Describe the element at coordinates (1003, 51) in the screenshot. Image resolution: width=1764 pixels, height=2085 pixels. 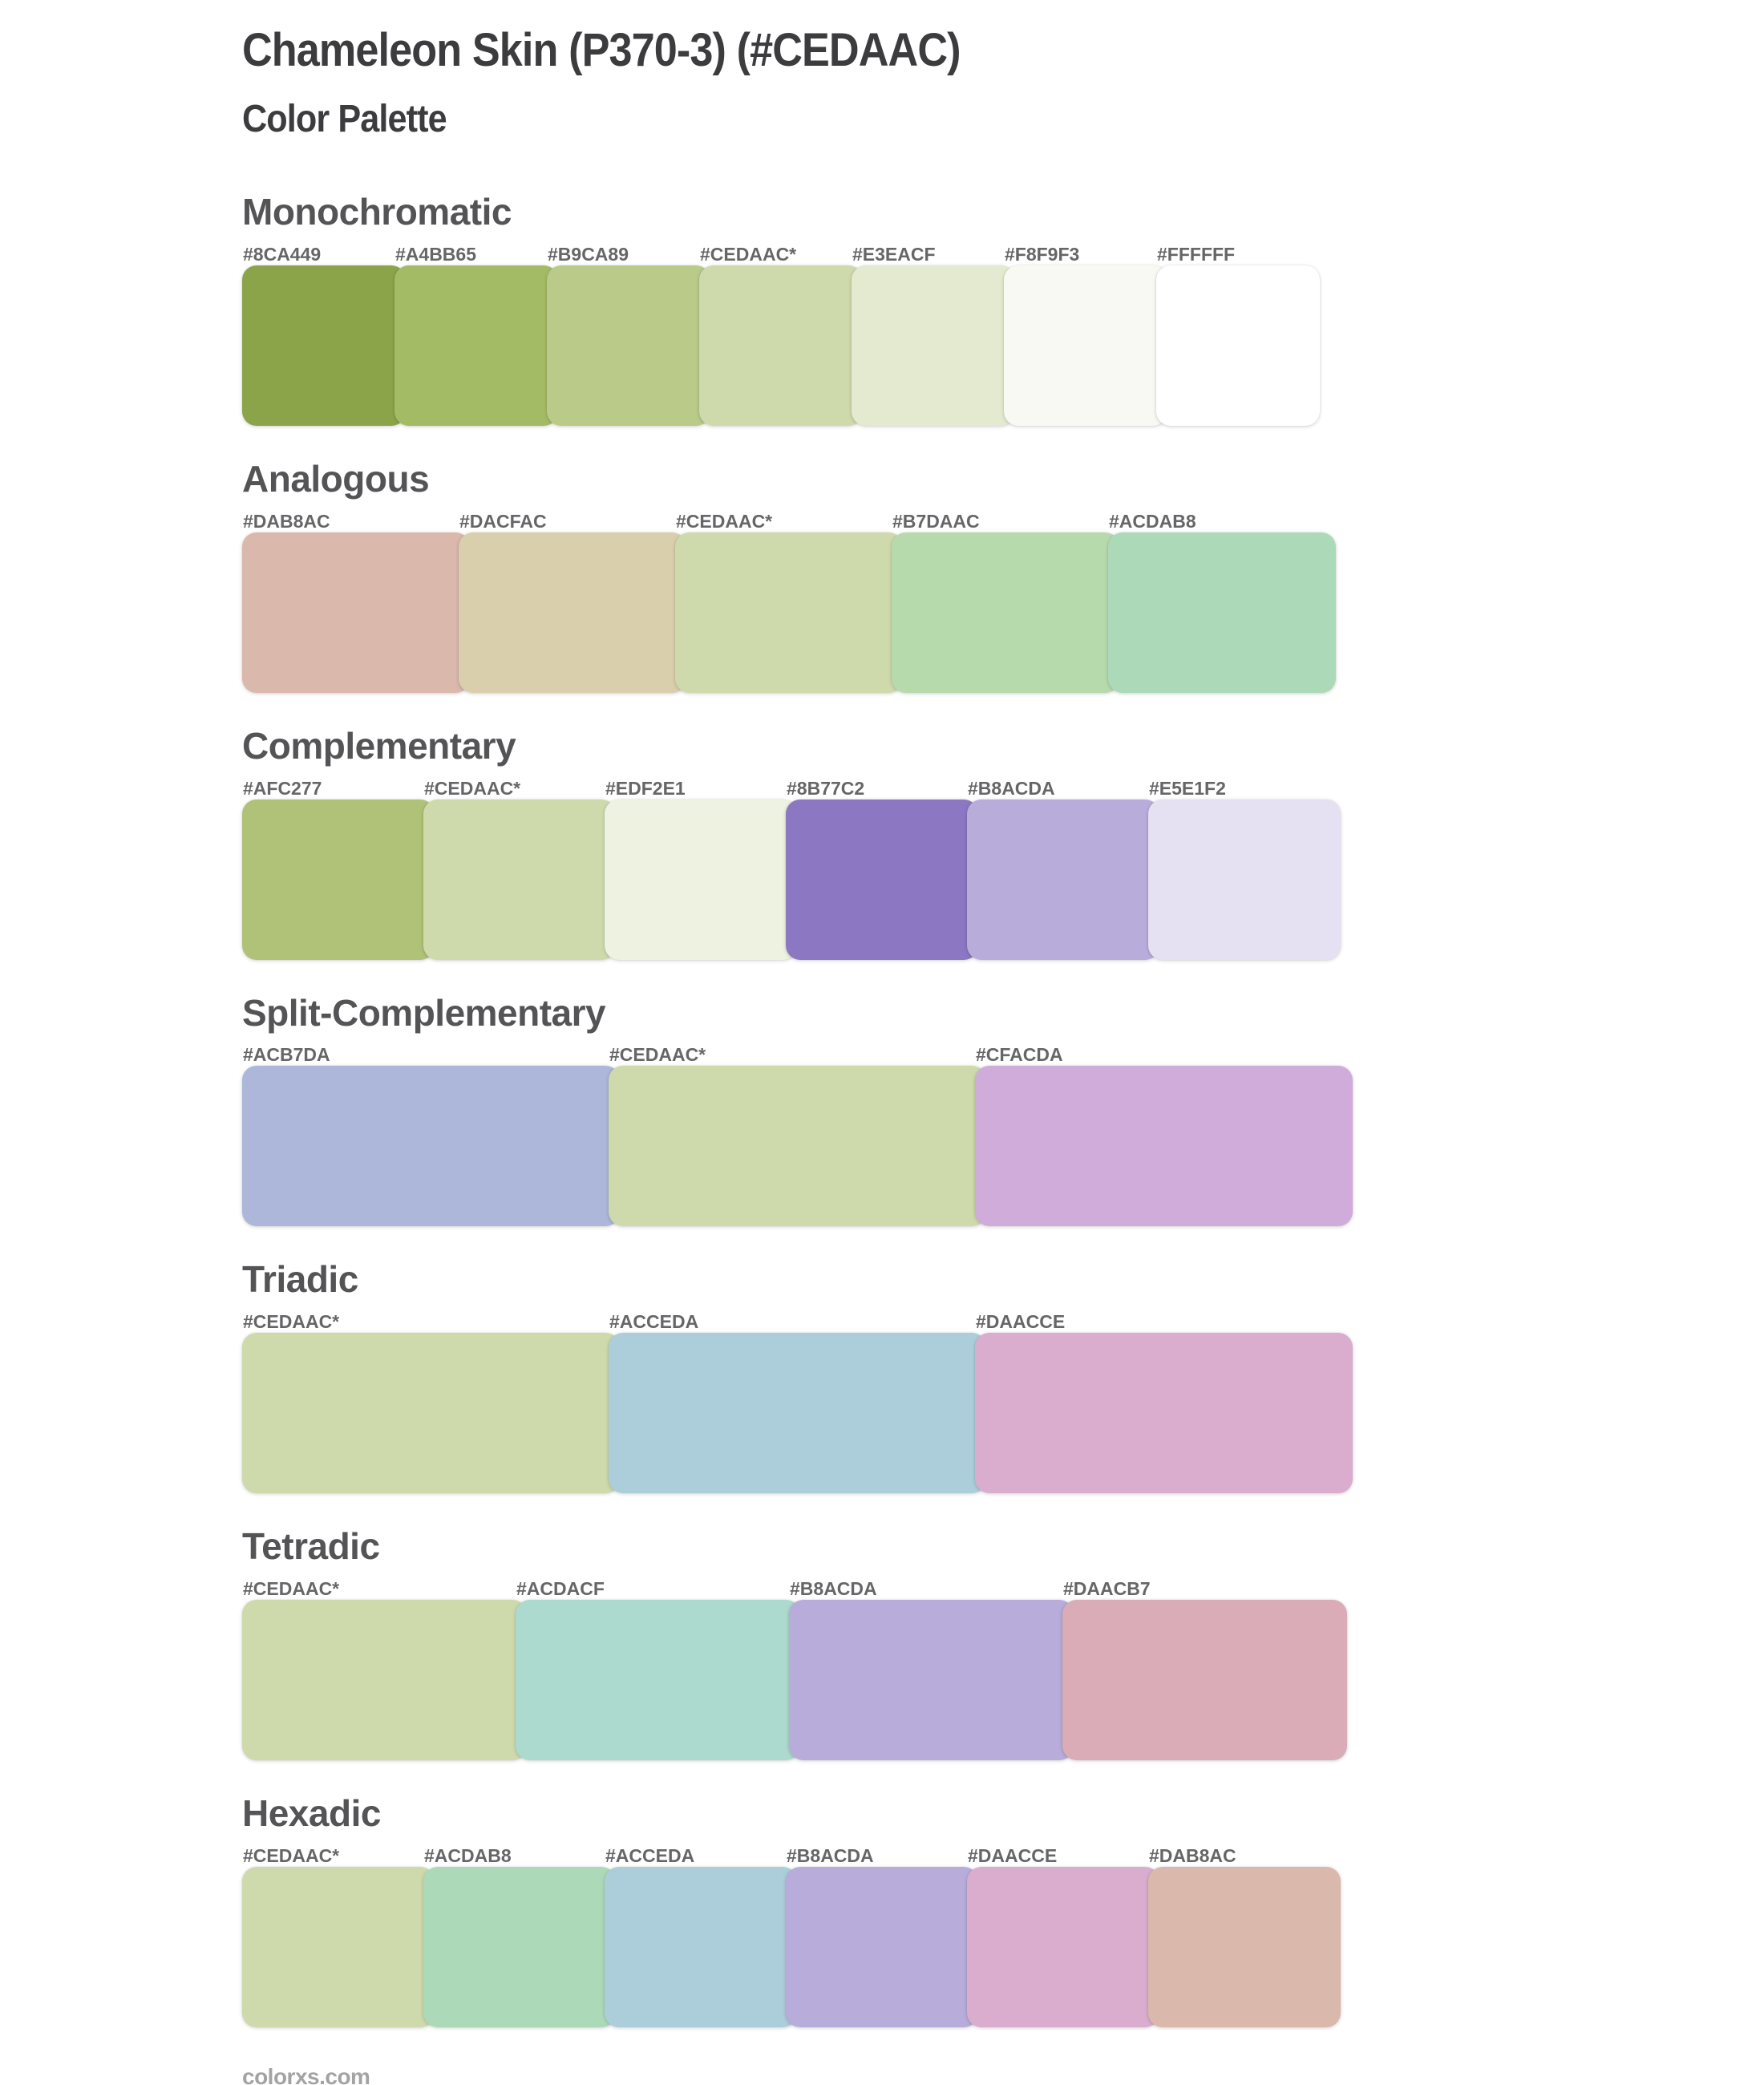
I see `page-title: Chameleon Skin (P370-3) (#CEDAAC)` at that location.